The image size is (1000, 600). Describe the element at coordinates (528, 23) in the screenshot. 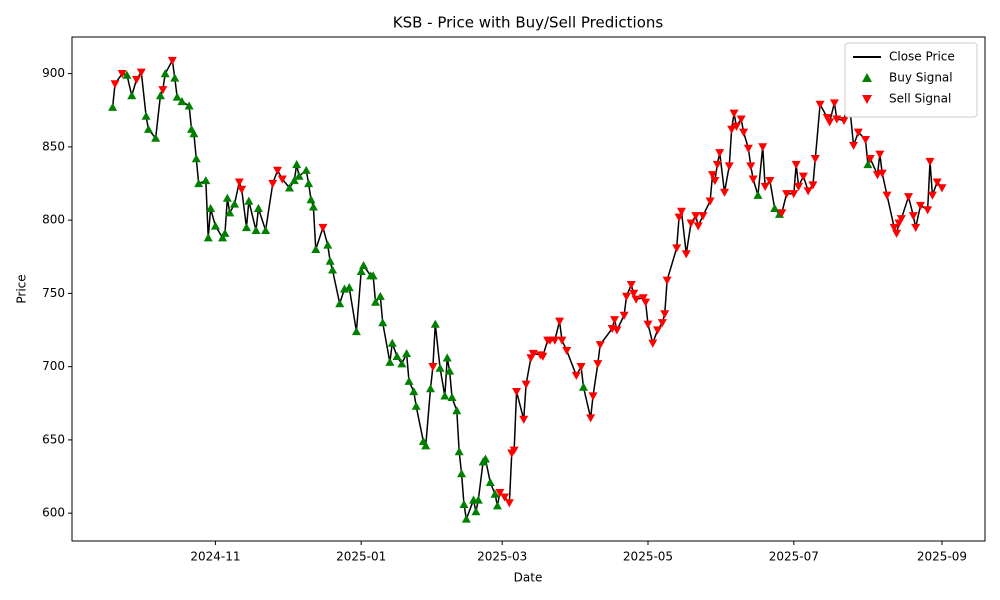

I see `chart-title: KSB - Price with Buy/Sell Predictions` at that location.